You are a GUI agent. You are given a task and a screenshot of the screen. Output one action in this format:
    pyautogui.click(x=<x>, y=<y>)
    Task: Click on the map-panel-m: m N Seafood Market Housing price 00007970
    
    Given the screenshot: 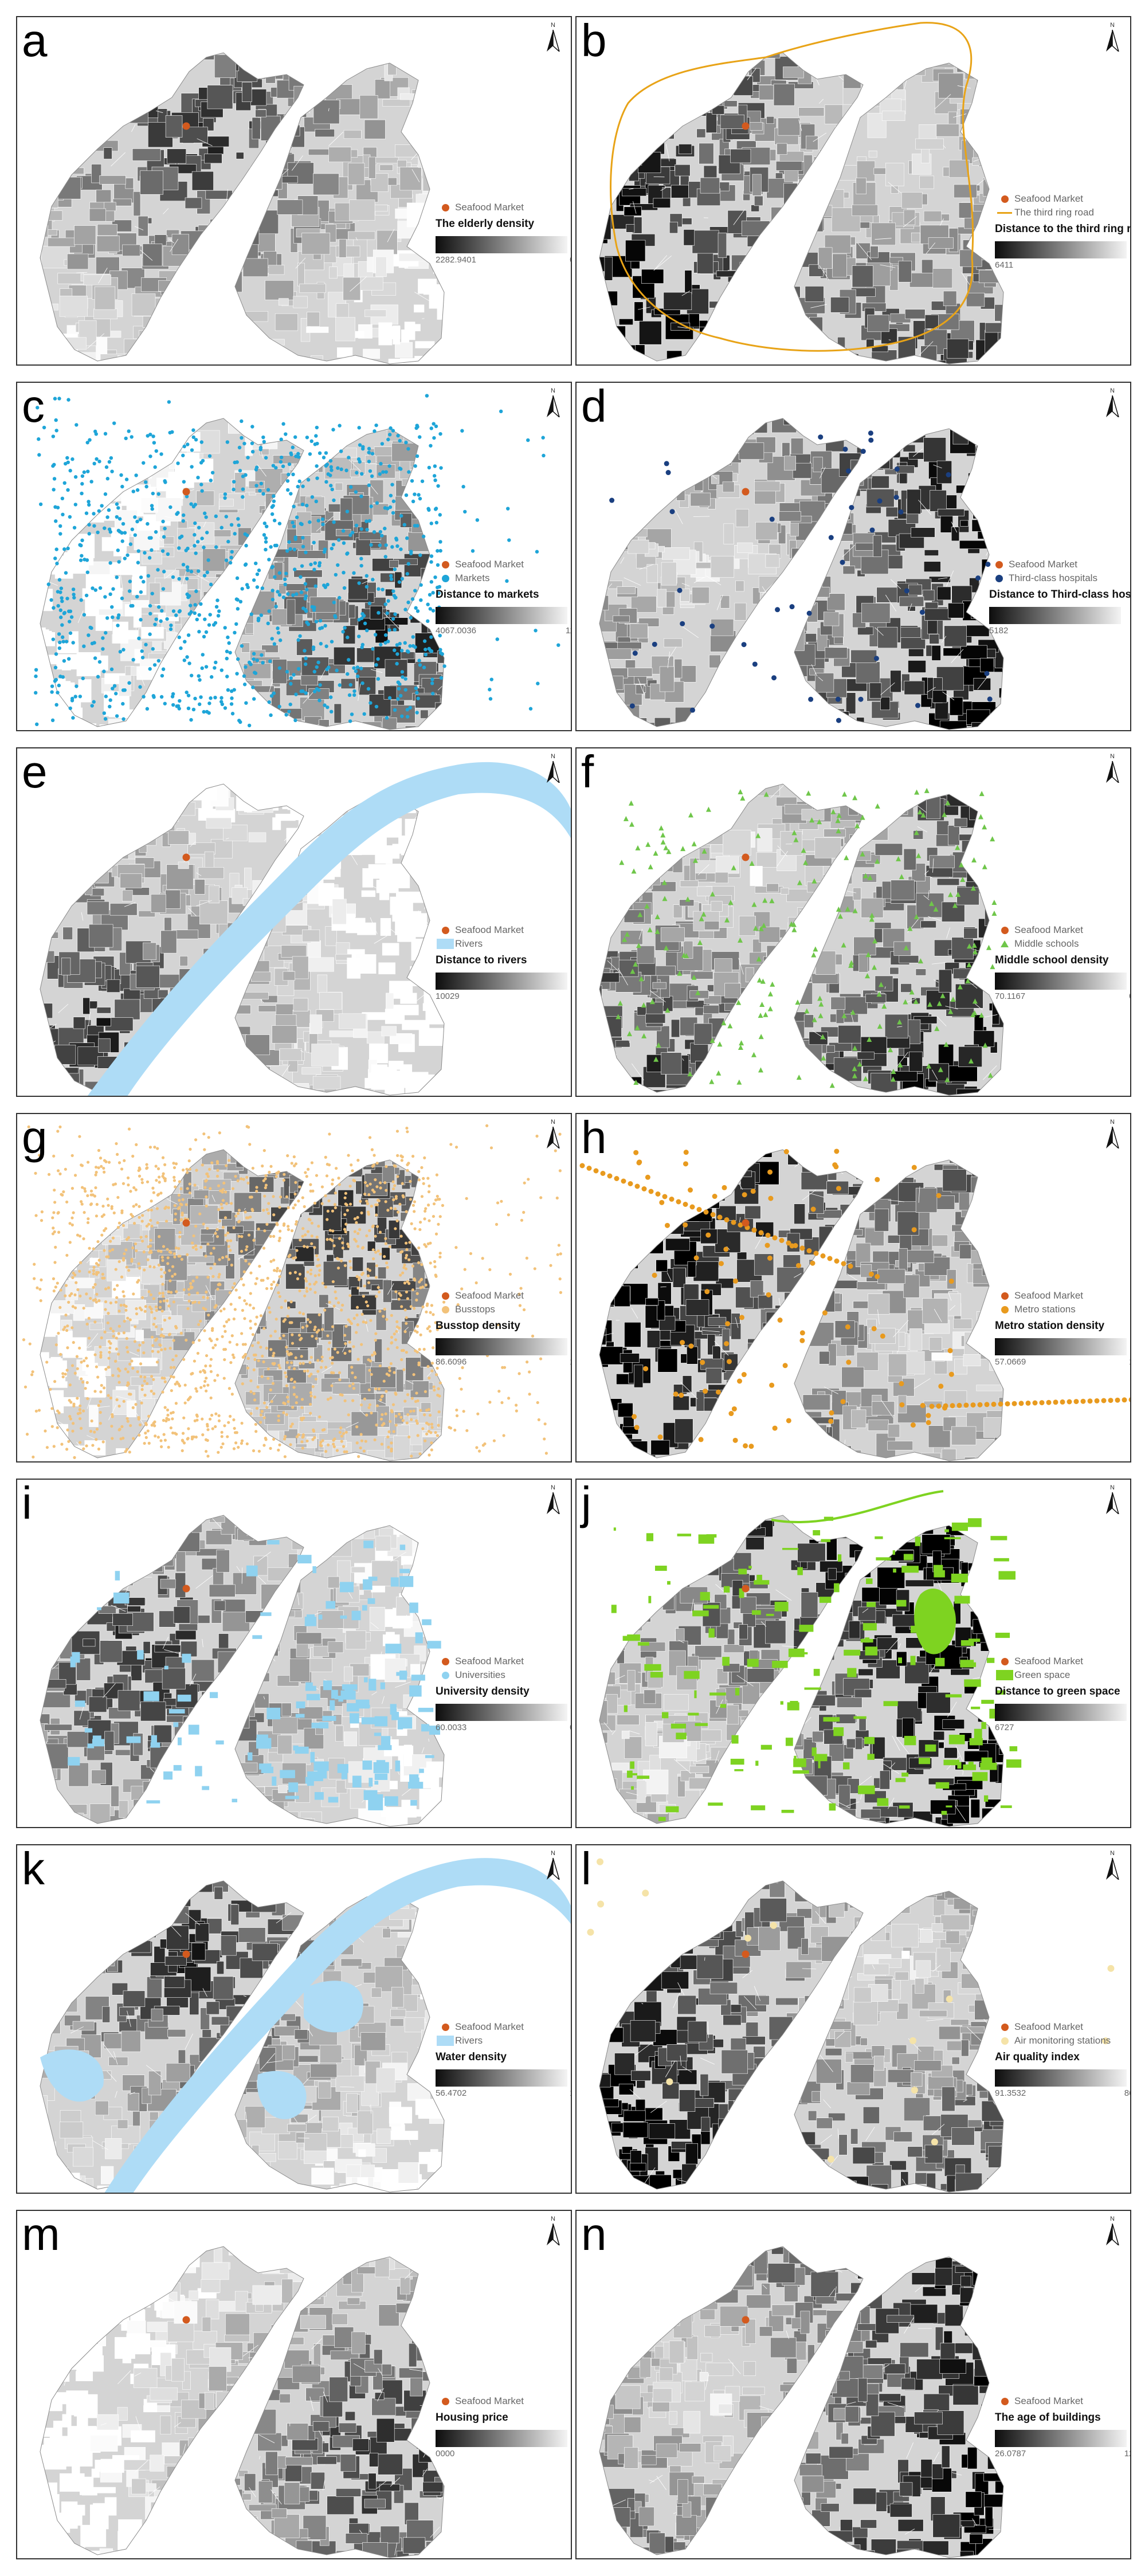 What is the action you would take?
    pyautogui.click(x=294, y=2384)
    